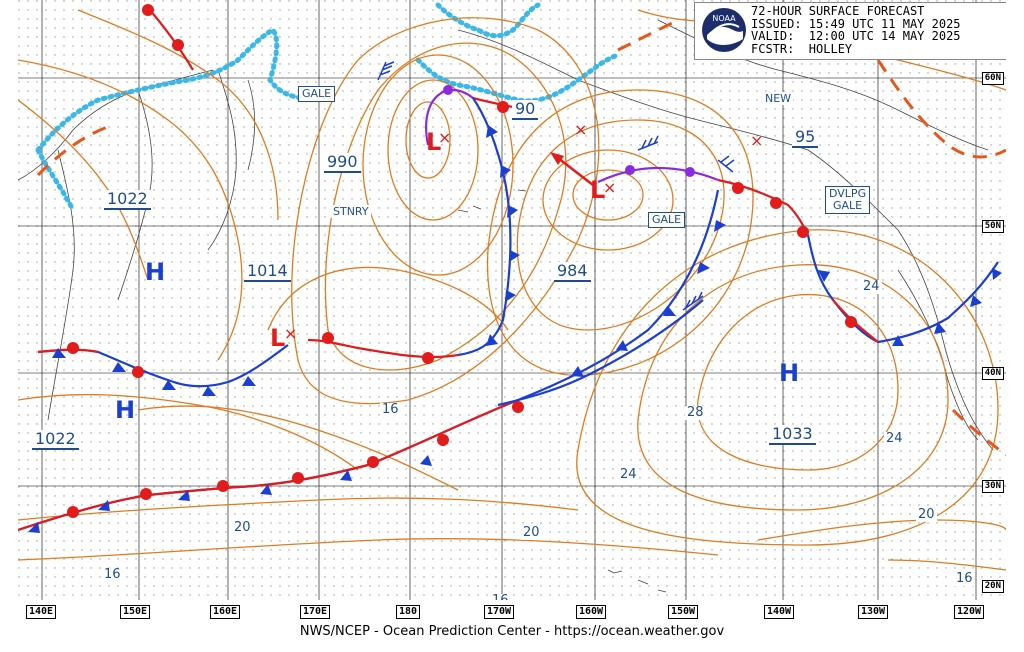 This screenshot has height=652, width=1024. What do you see at coordinates (724, 18) in the screenshot?
I see `noaa-logo-text: NOAA` at bounding box center [724, 18].